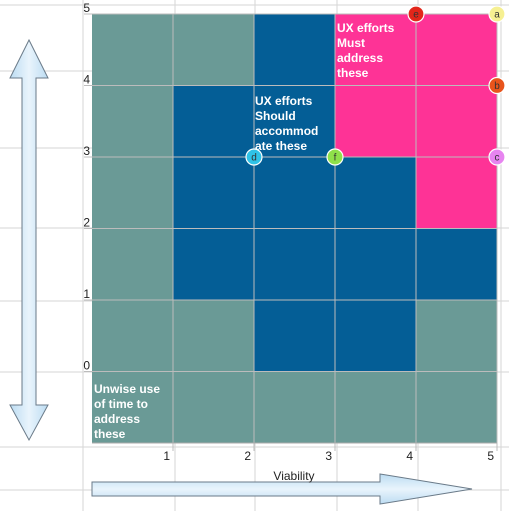 This screenshot has height=511, width=509. I want to click on y-tick-label: 2, so click(86, 223).